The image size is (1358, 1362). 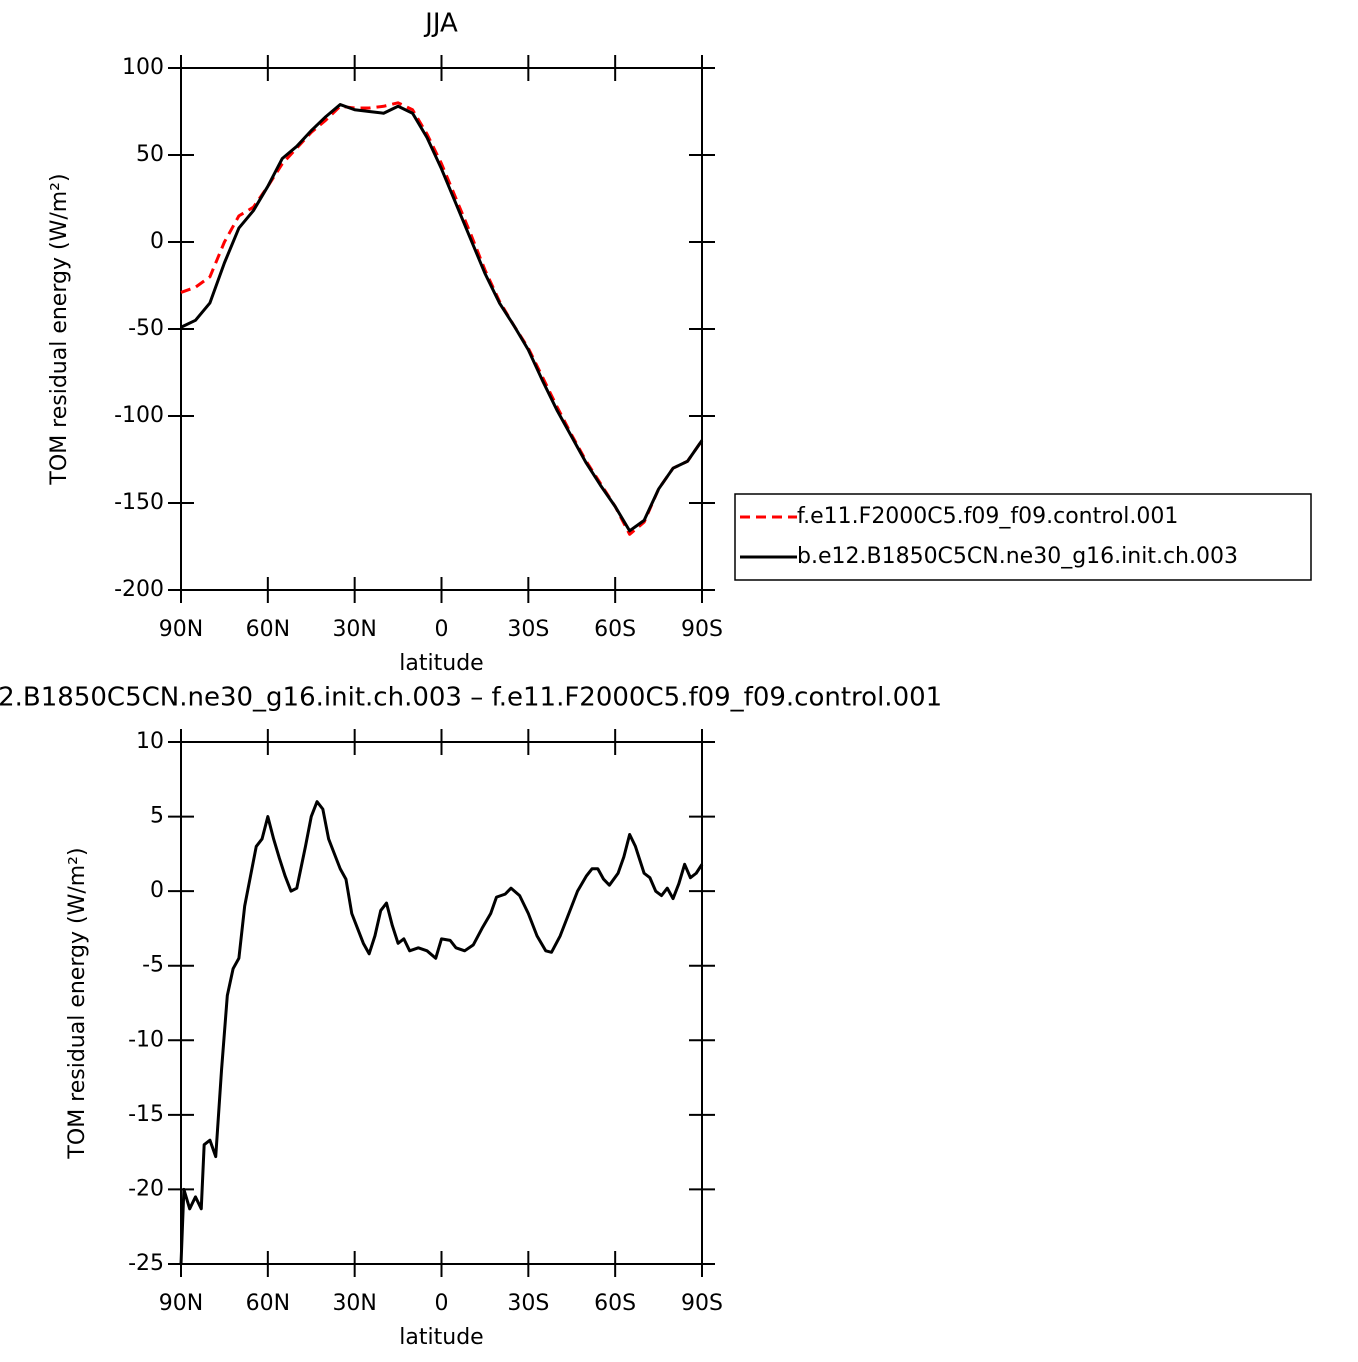 What do you see at coordinates (146, 1039) in the screenshot?
I see `y-tick-label: -10` at bounding box center [146, 1039].